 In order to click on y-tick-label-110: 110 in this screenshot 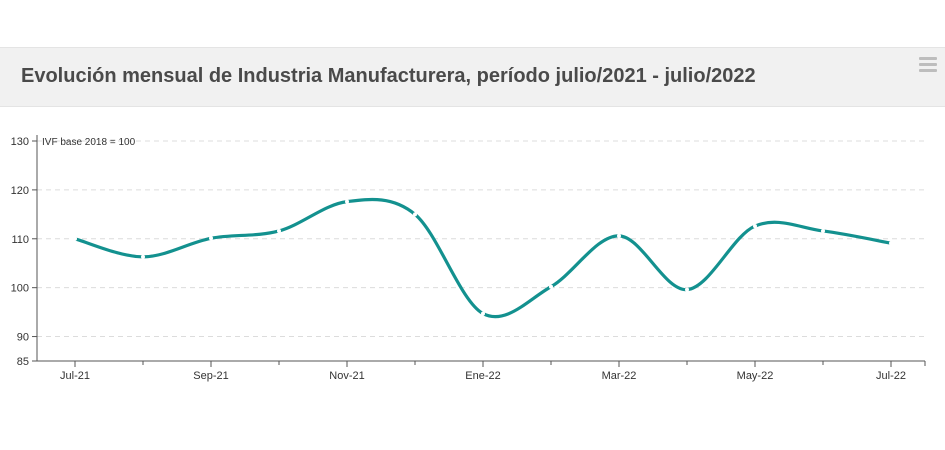, I will do `click(20, 240)`.